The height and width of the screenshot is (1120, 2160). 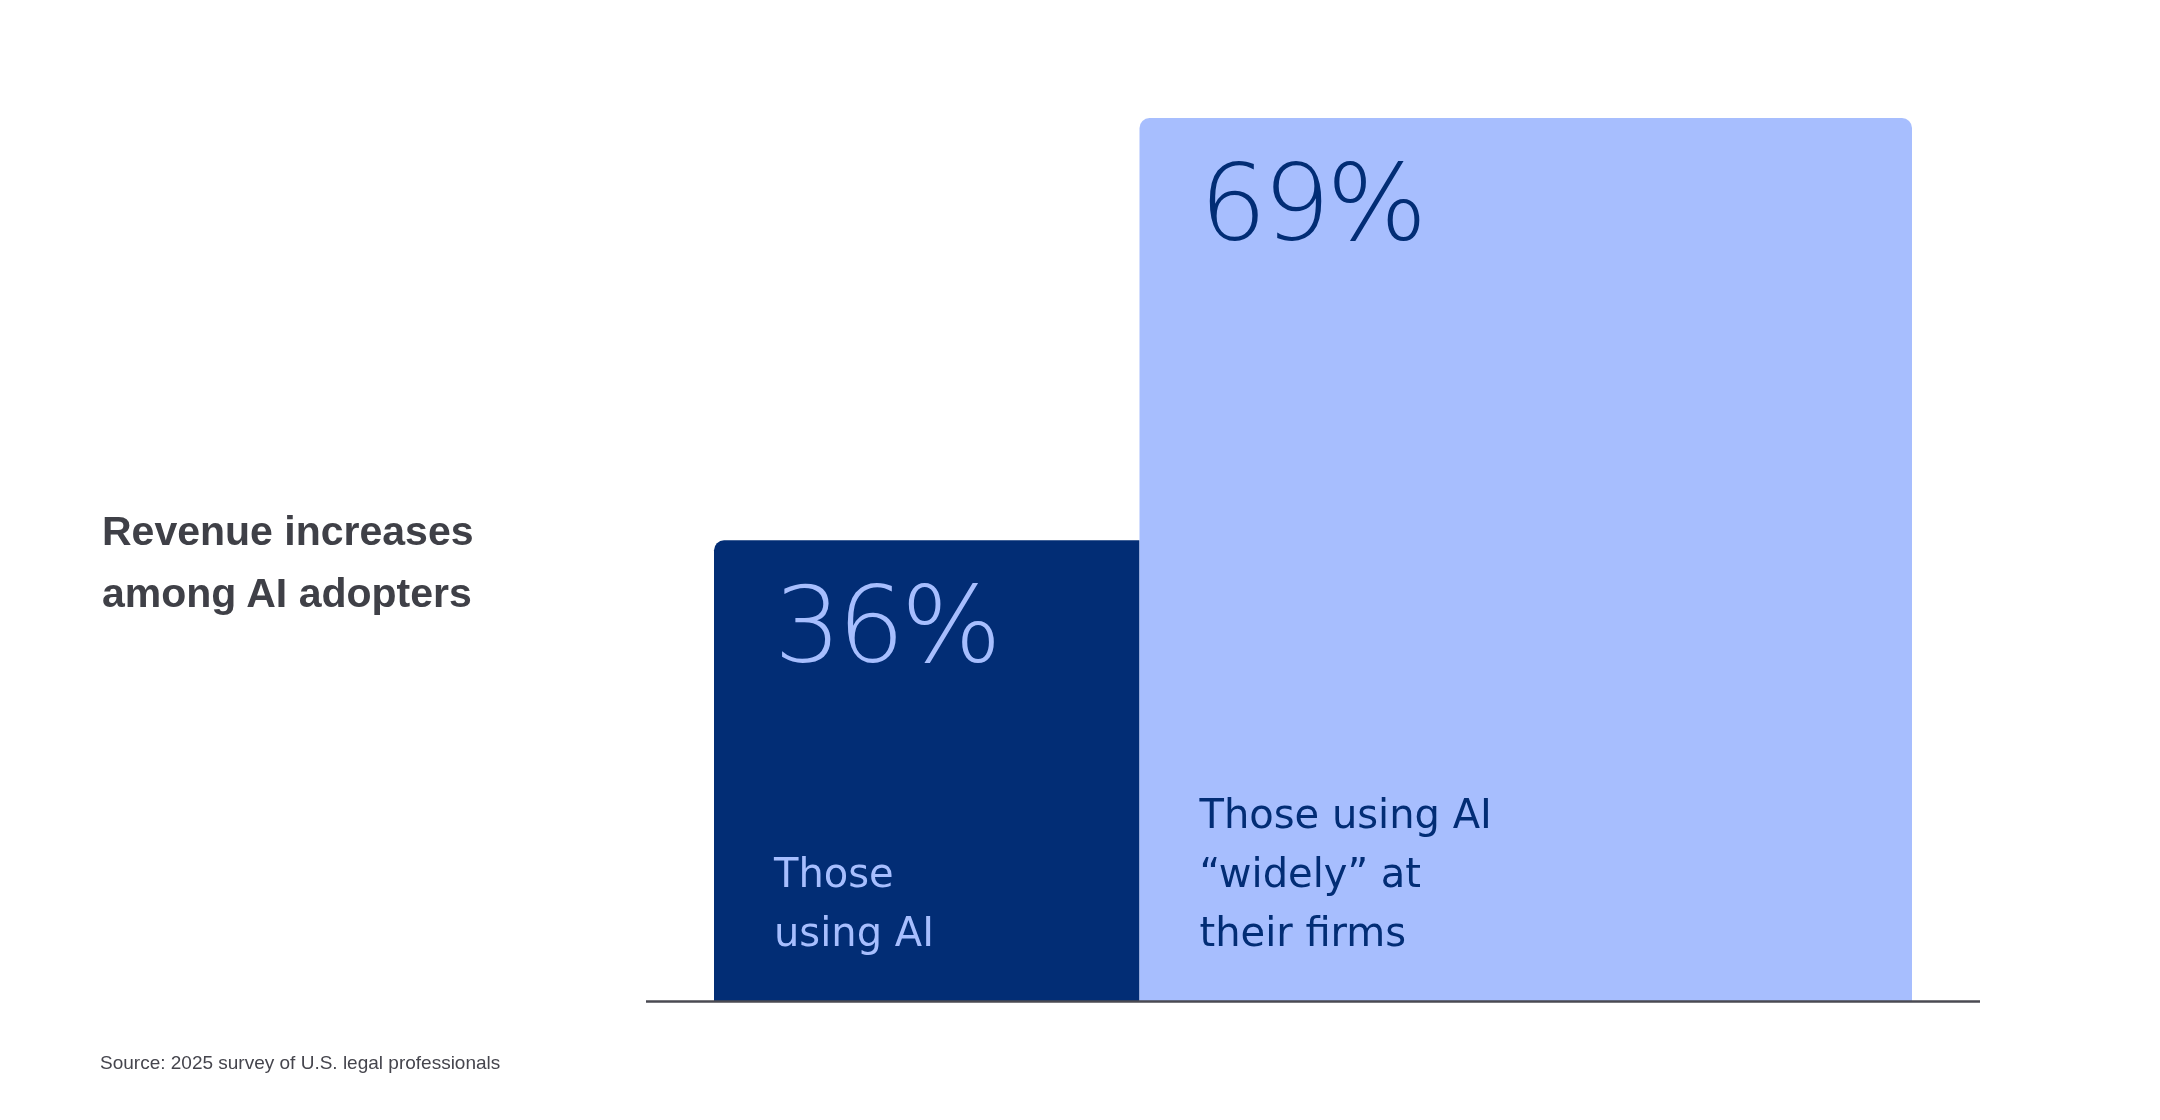 I want to click on source-note: Source: 2025 survey of U.S. legal professionals, so click(x=300, y=1062).